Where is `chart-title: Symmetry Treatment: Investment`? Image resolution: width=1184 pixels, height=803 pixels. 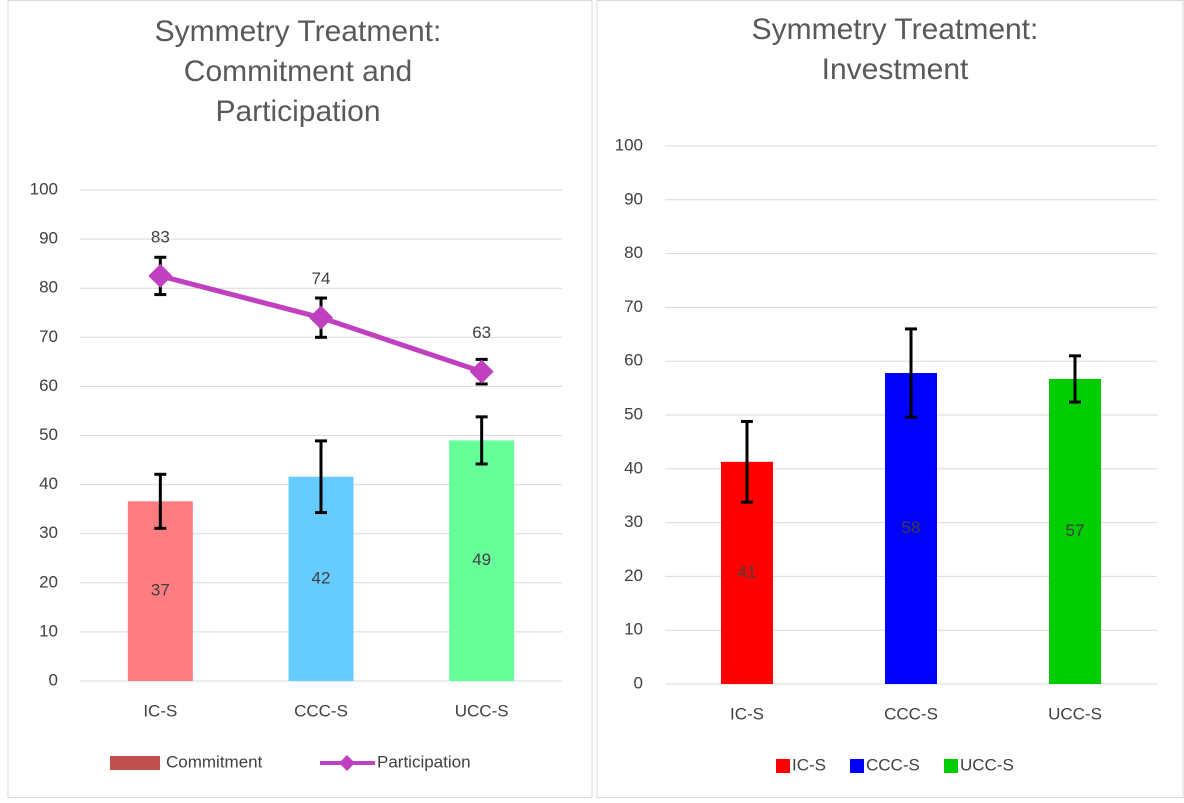 chart-title: Symmetry Treatment: Investment is located at coordinates (895, 49).